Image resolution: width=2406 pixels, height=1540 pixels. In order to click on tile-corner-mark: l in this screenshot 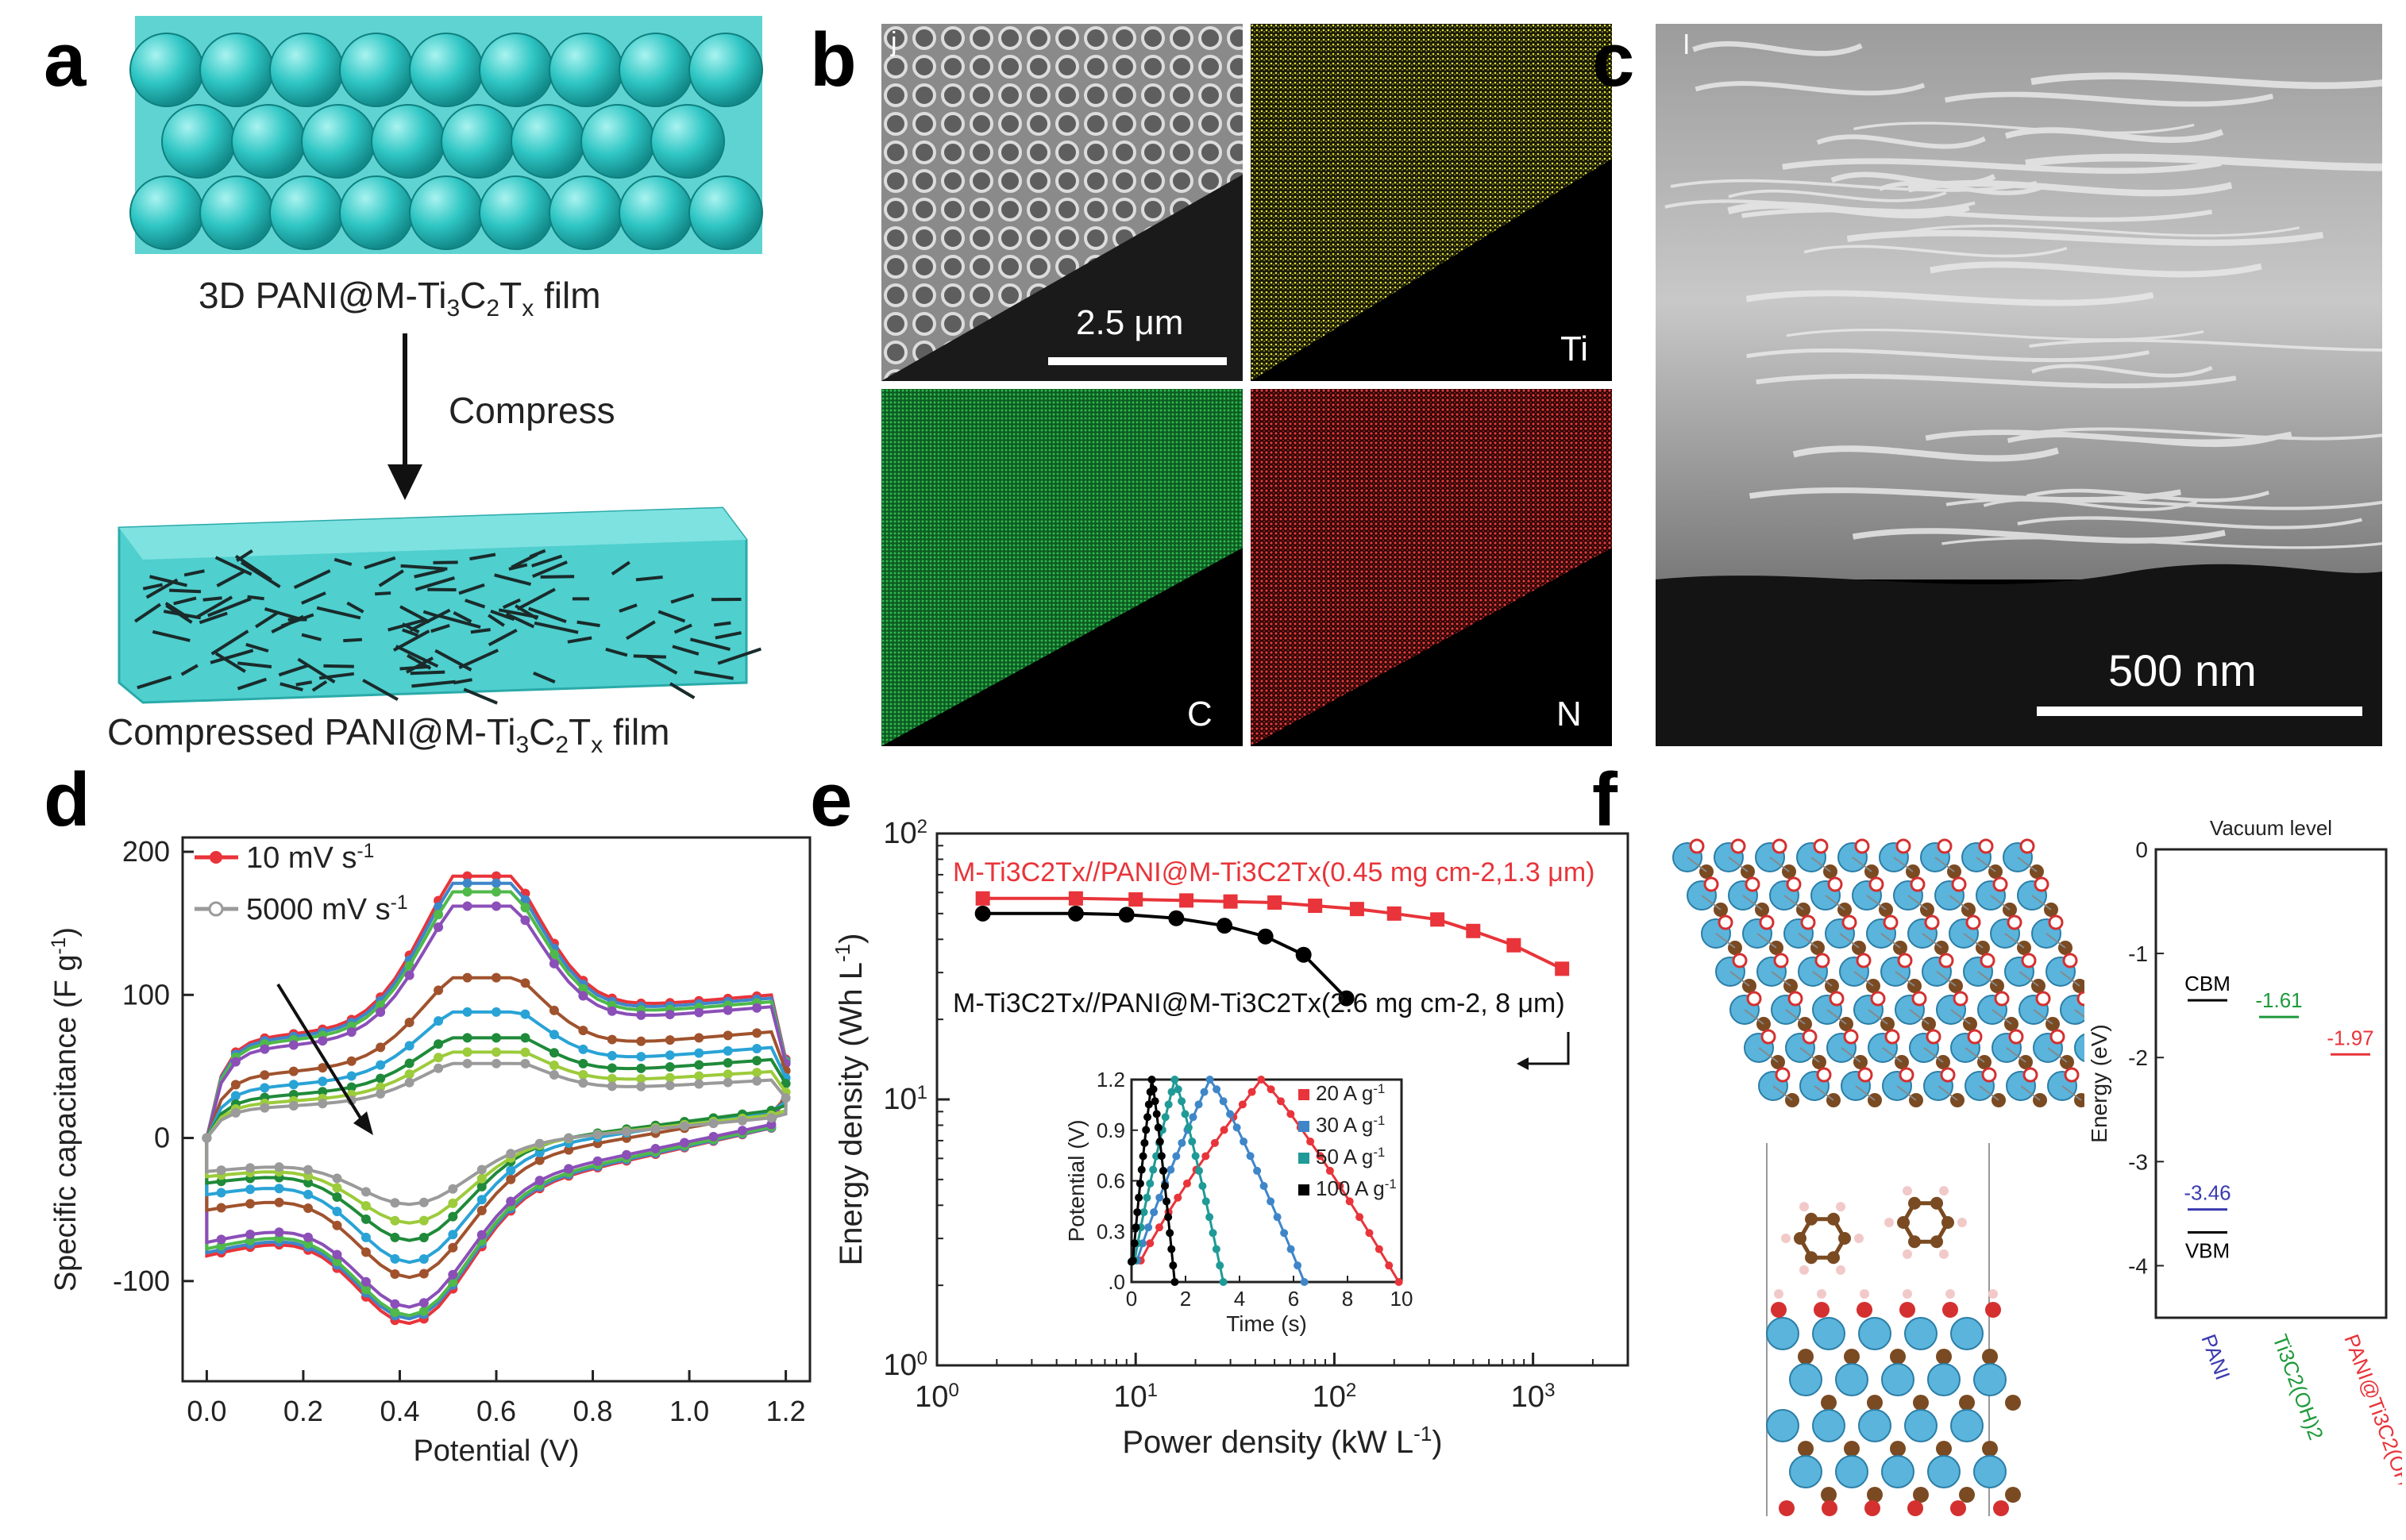, I will do `click(1686, 45)`.